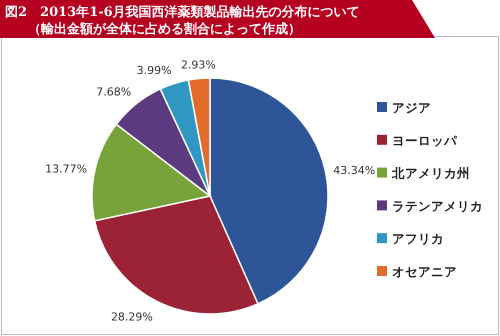 Image resolution: width=500 pixels, height=336 pixels. What do you see at coordinates (354, 170) in the screenshot?
I see `data-label: 43.34%` at bounding box center [354, 170].